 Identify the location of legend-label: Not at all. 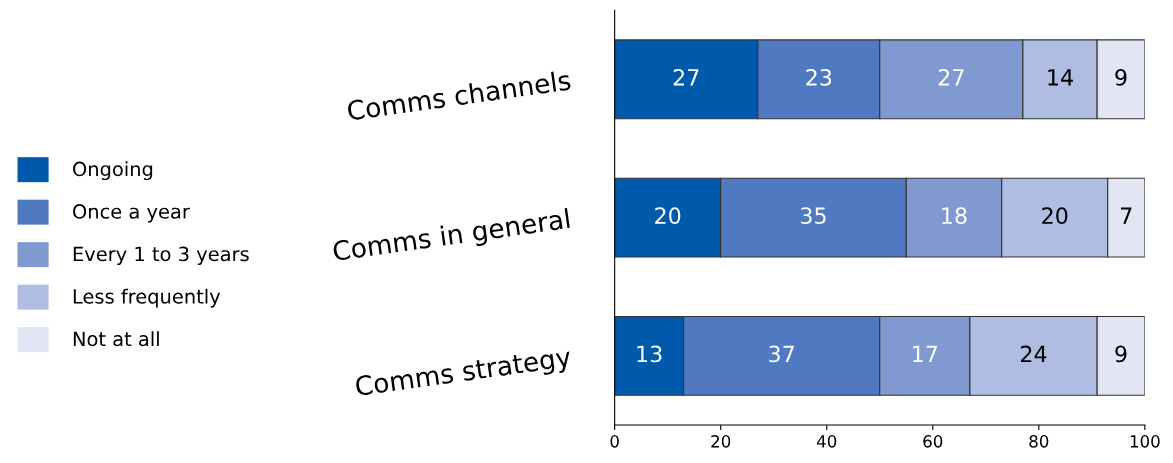
(116, 339).